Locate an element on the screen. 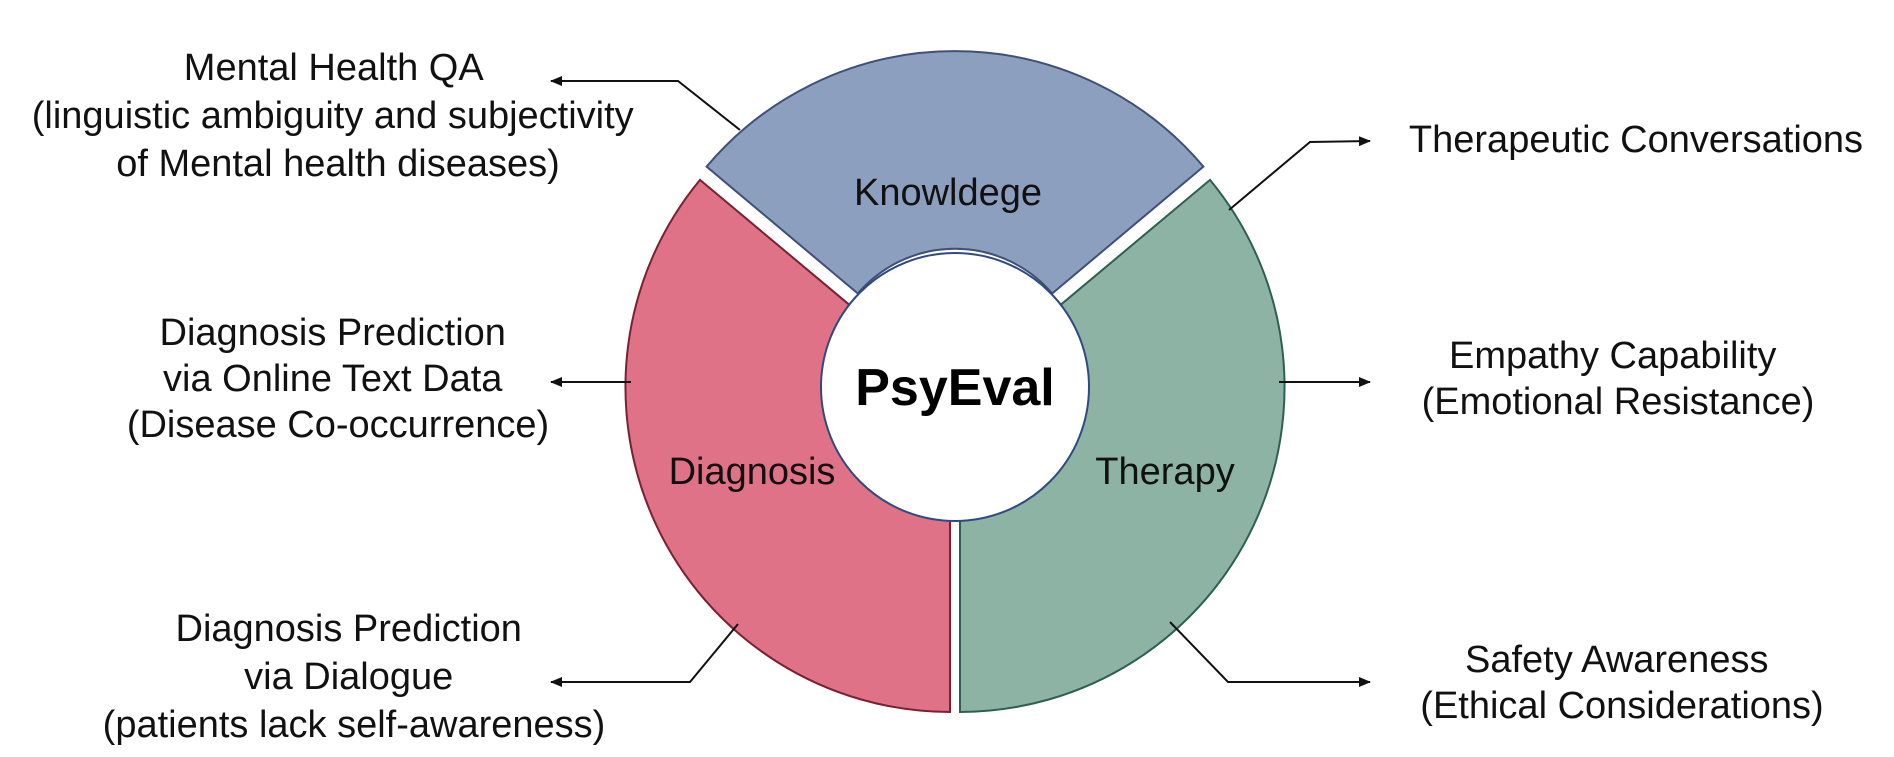  center-circle is located at coordinates (955, 387).